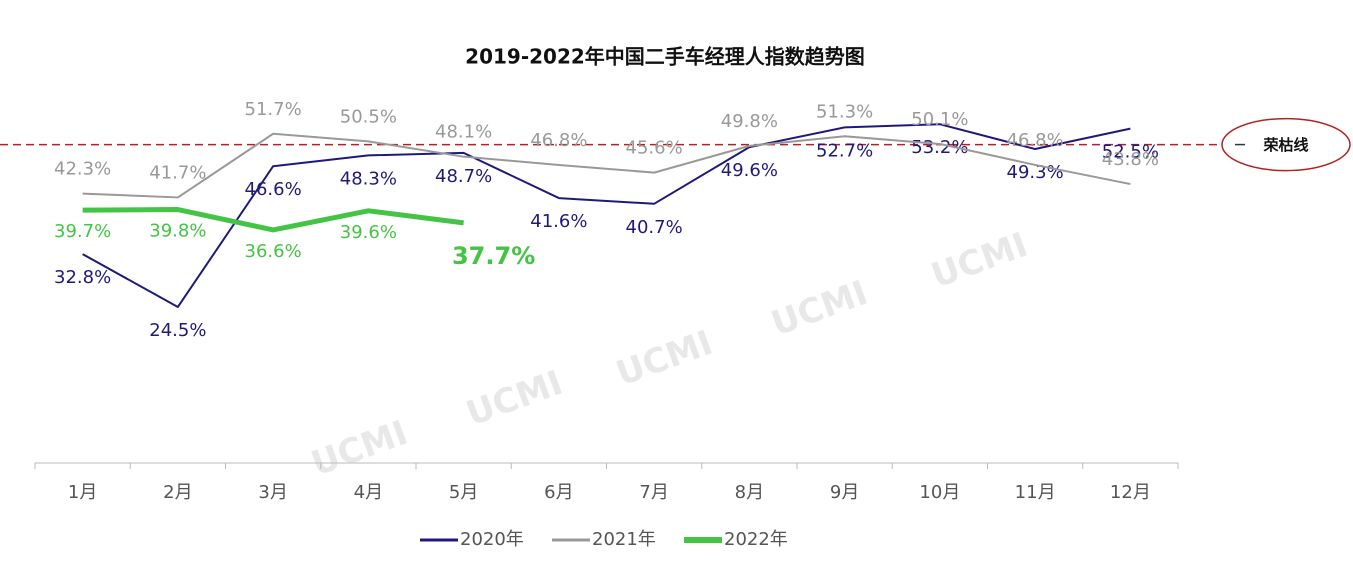 Image resolution: width=1353 pixels, height=574 pixels. I want to click on chart-title: 2019-2022年中国二手车经理人指数趋势图, so click(665, 57).